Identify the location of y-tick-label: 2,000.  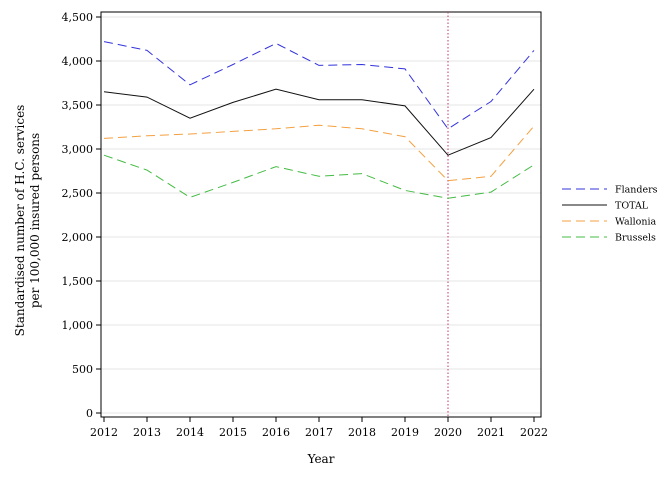
(78, 237).